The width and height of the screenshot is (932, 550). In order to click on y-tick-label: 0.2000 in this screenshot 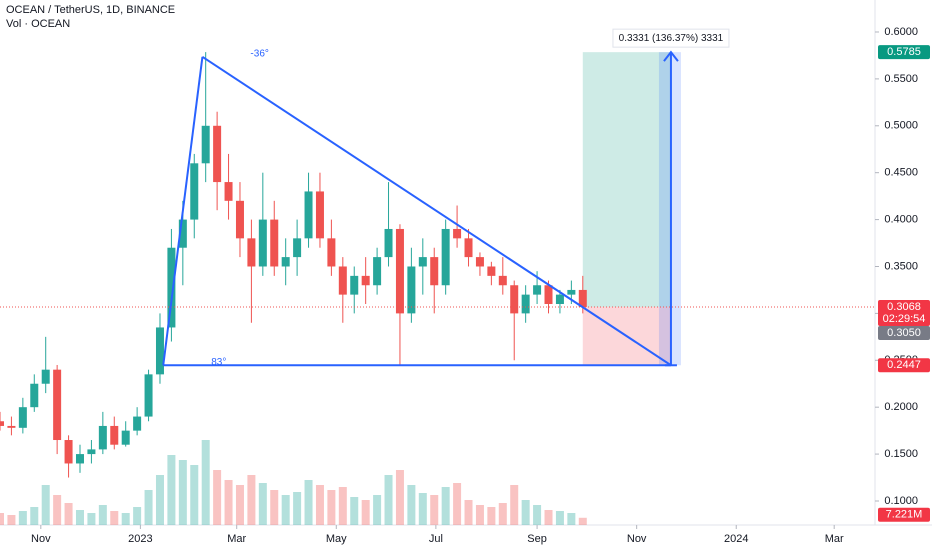, I will do `click(901, 407)`.